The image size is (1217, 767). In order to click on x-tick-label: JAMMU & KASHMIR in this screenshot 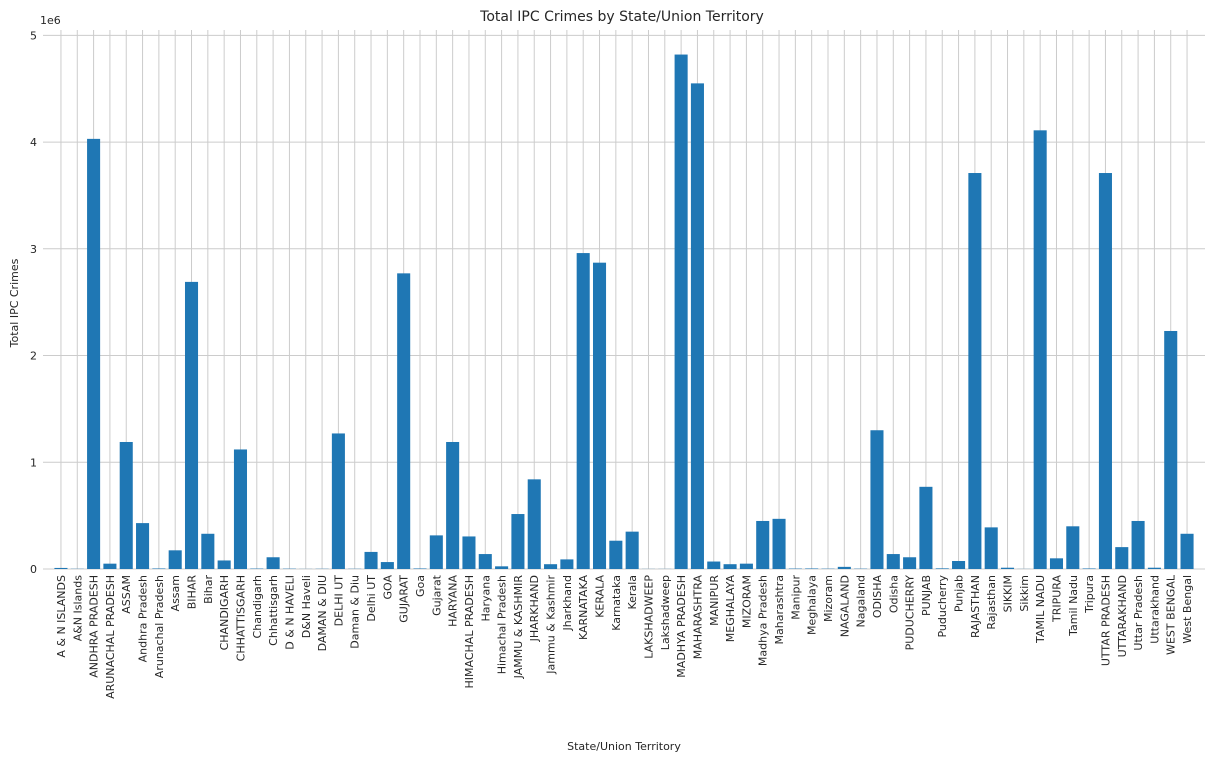, I will do `click(518, 627)`.